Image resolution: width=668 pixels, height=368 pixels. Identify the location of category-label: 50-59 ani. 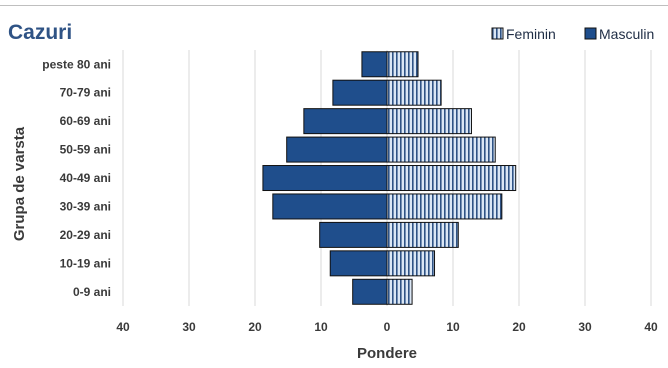
(85, 150).